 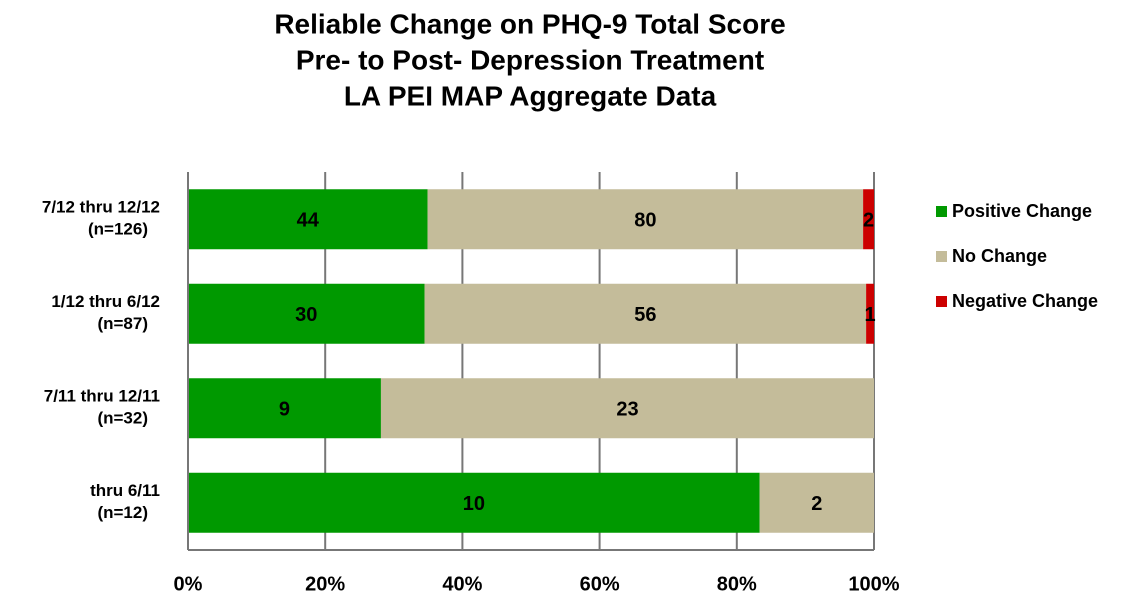 What do you see at coordinates (529, 23) in the screenshot?
I see `chart-title: Reliable Change on PHQ-9 Total Score` at bounding box center [529, 23].